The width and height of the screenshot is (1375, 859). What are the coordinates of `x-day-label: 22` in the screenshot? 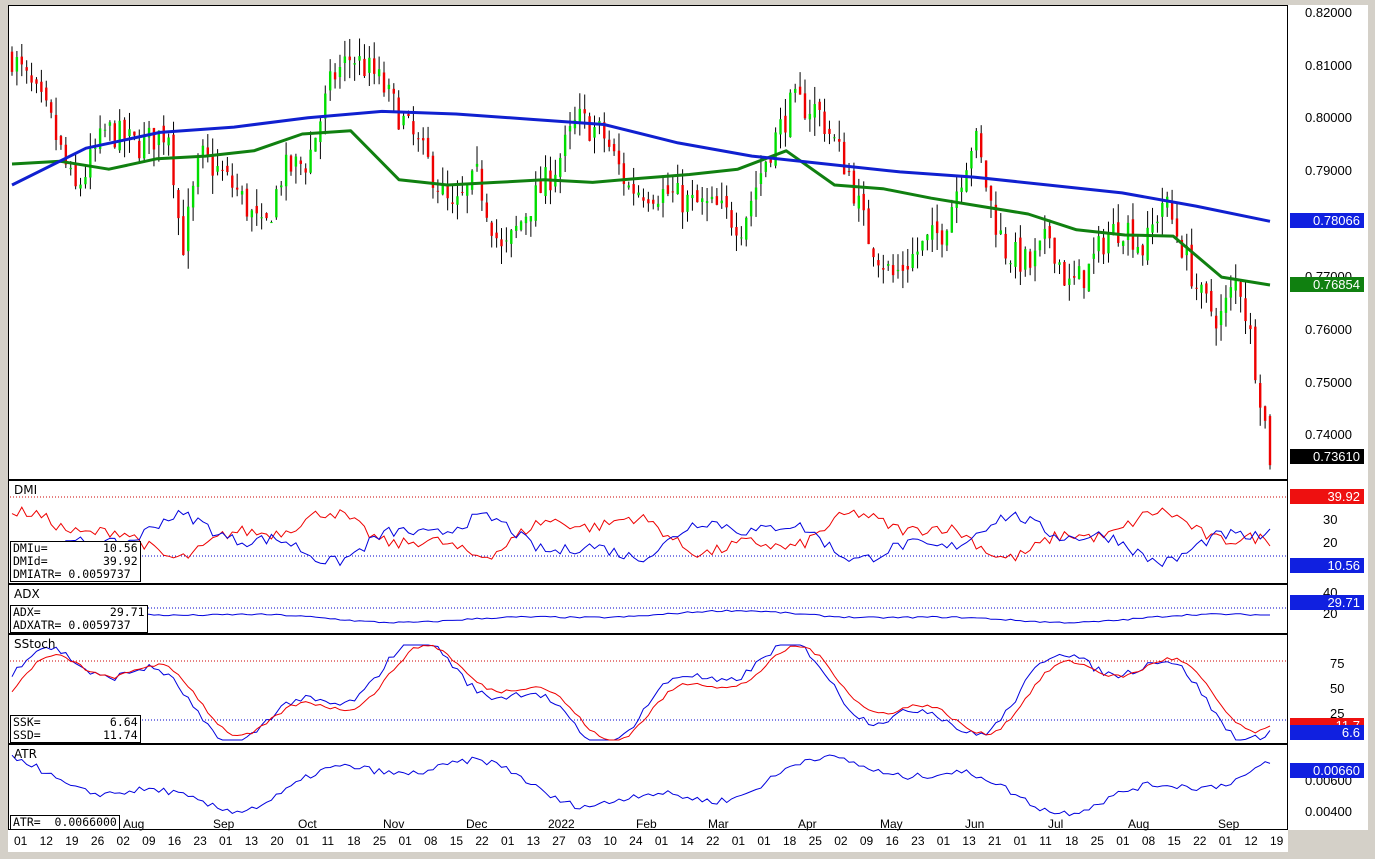 It's located at (1200, 841).